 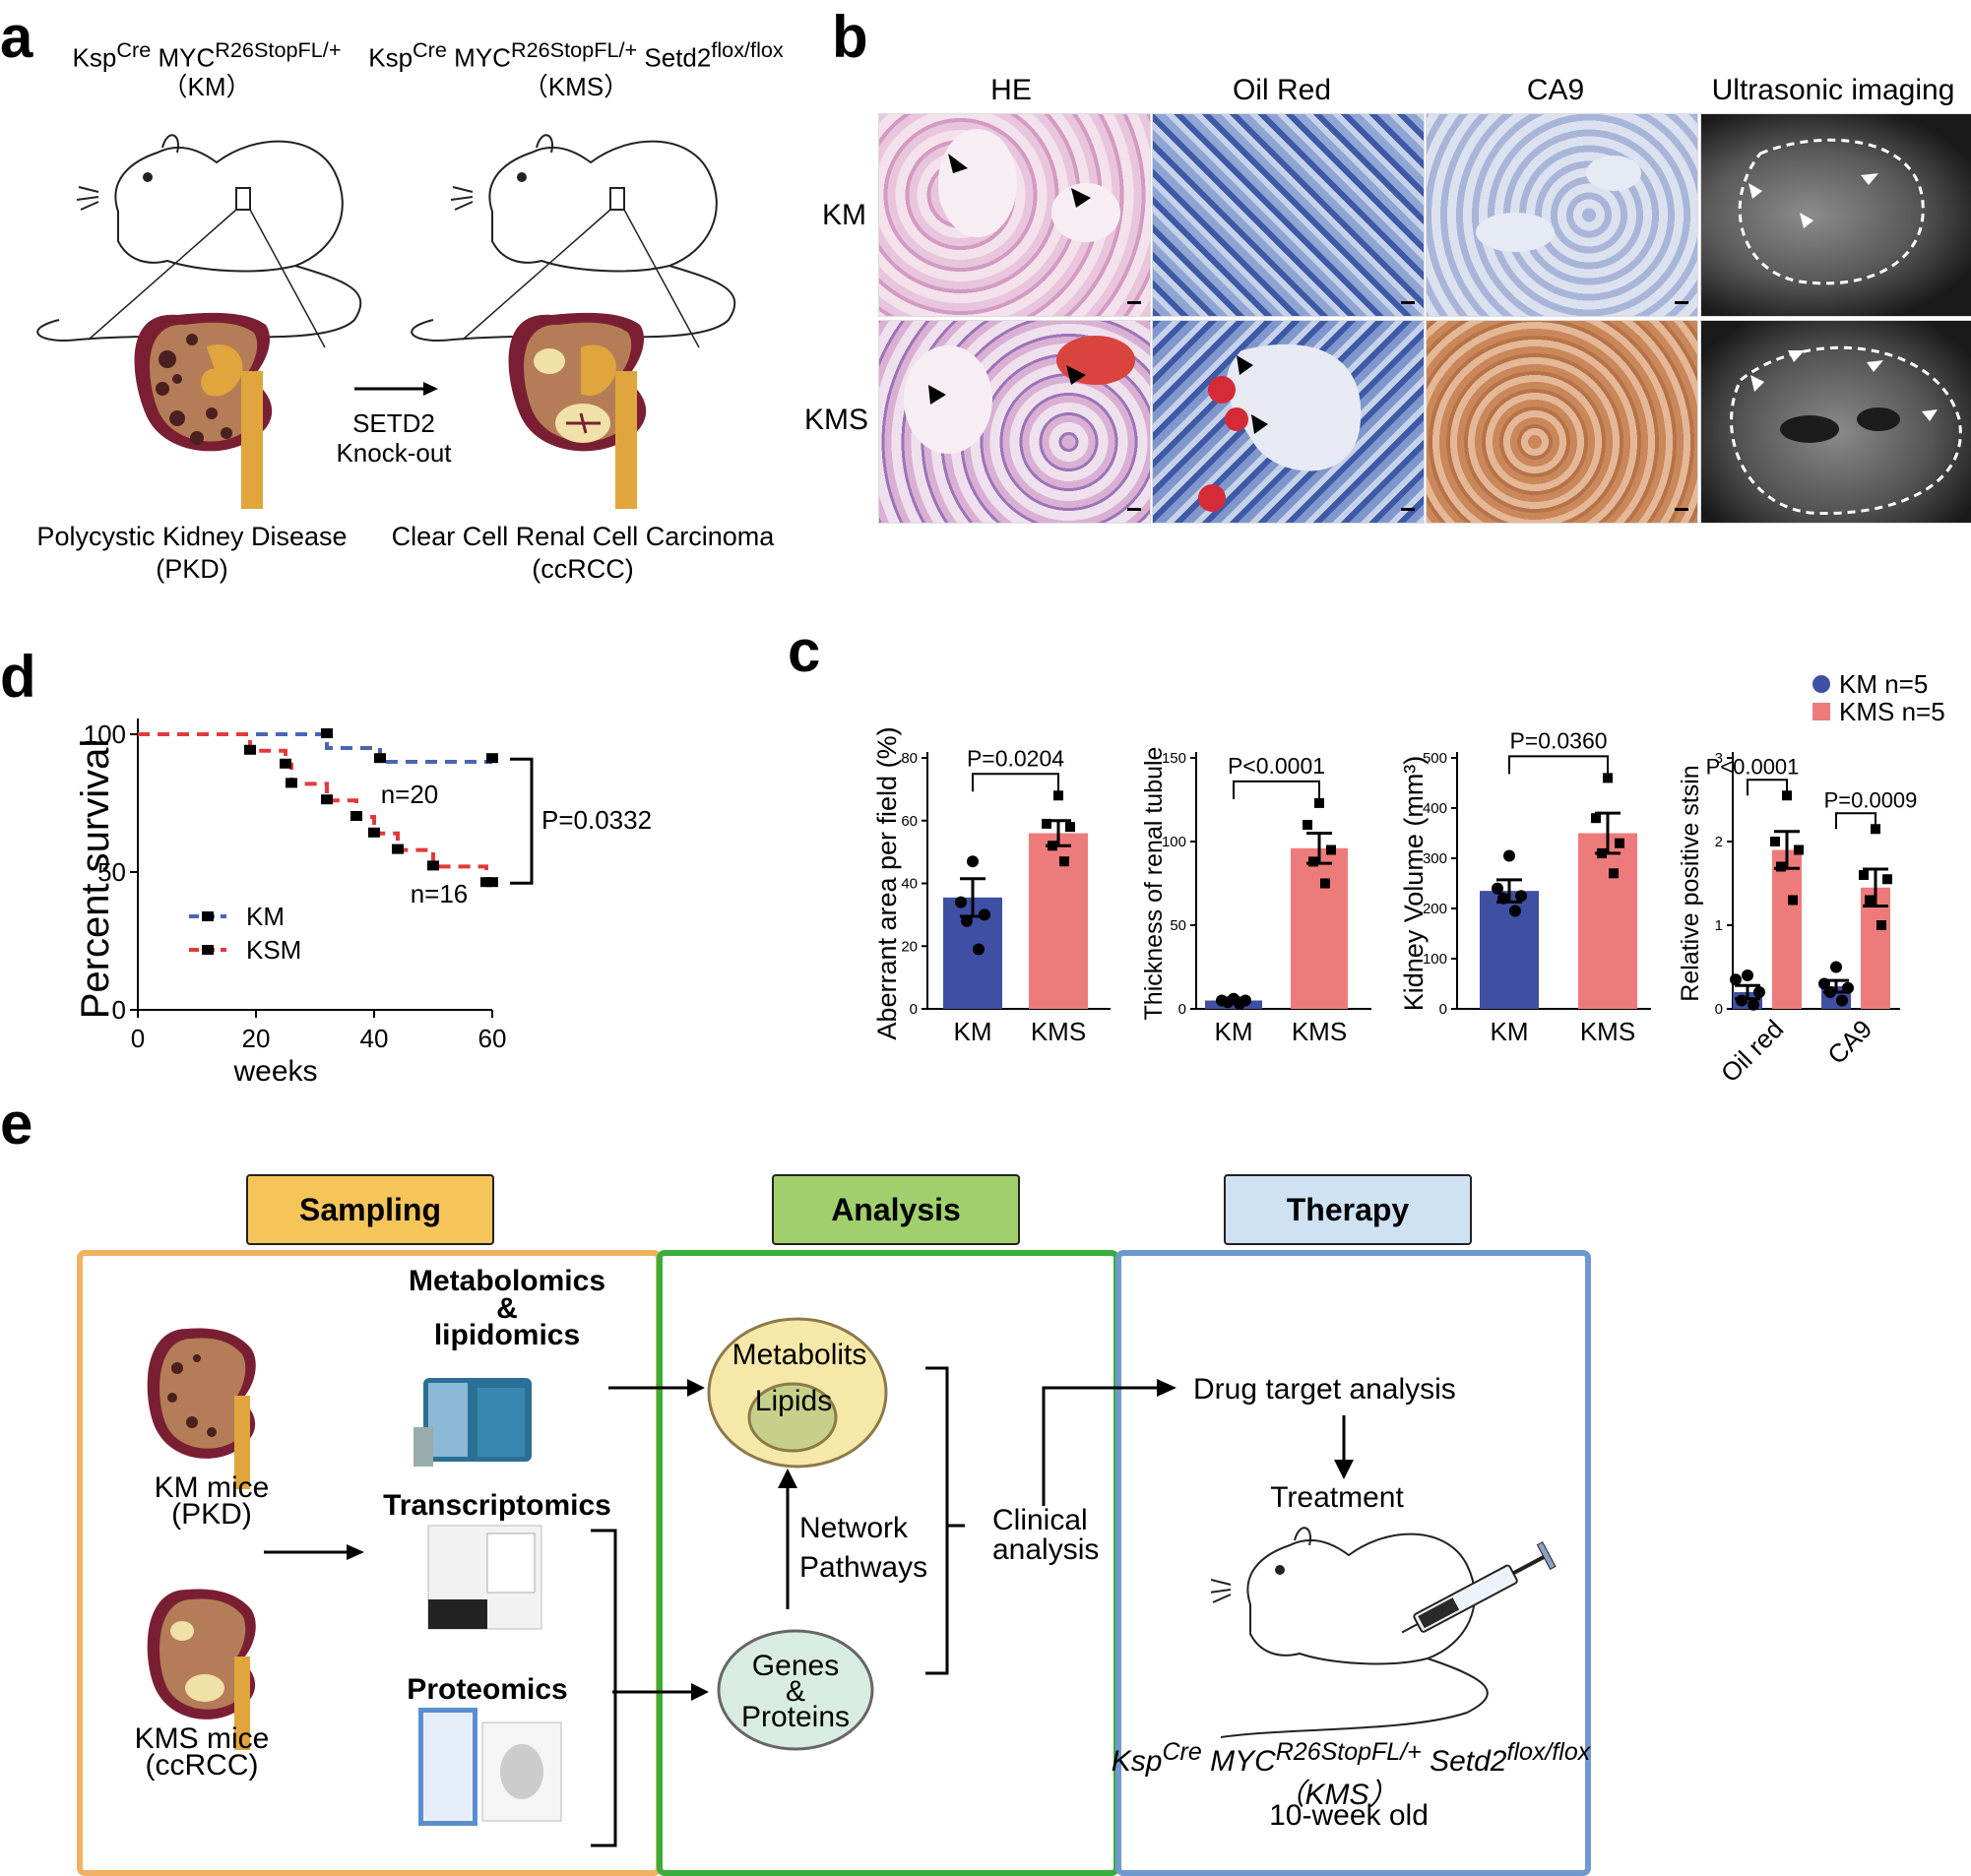 I want to click on kms-kidney-icon, so click(x=202, y=1669).